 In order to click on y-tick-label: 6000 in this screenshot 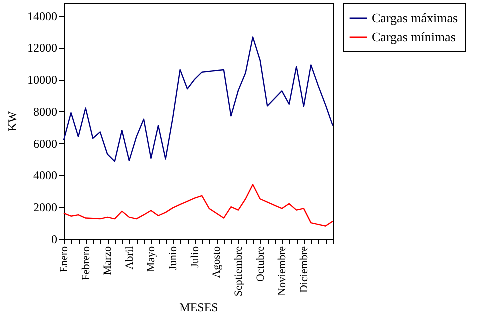, I will do `click(46, 143)`.